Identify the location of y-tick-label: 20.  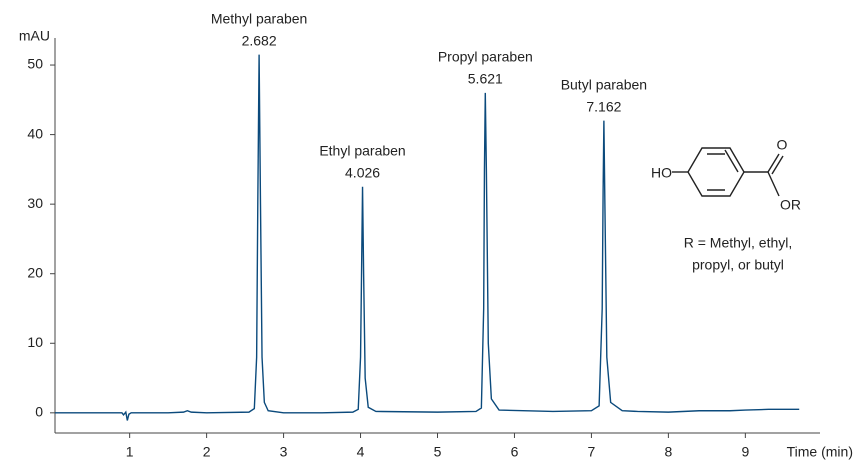
(35, 272).